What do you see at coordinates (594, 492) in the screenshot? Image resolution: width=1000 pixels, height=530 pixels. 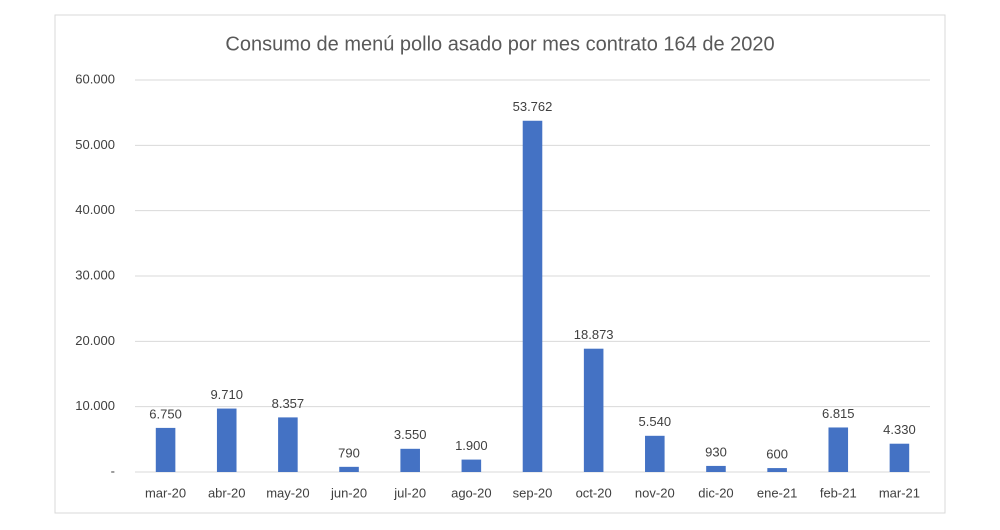 I see `x-tick-label: oct-20` at bounding box center [594, 492].